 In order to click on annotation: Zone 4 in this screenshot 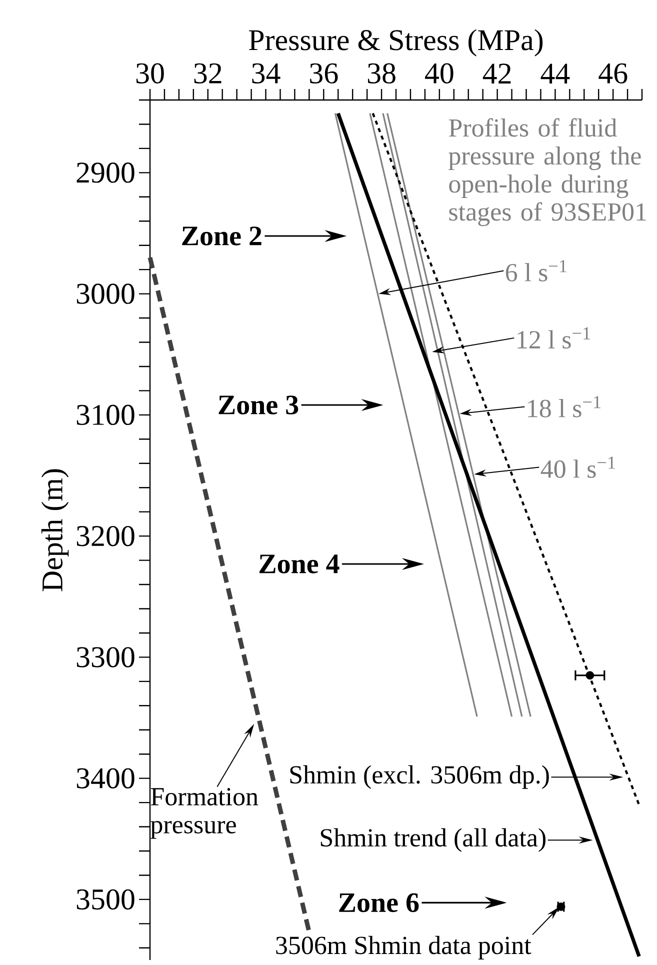, I will do `click(299, 564)`.